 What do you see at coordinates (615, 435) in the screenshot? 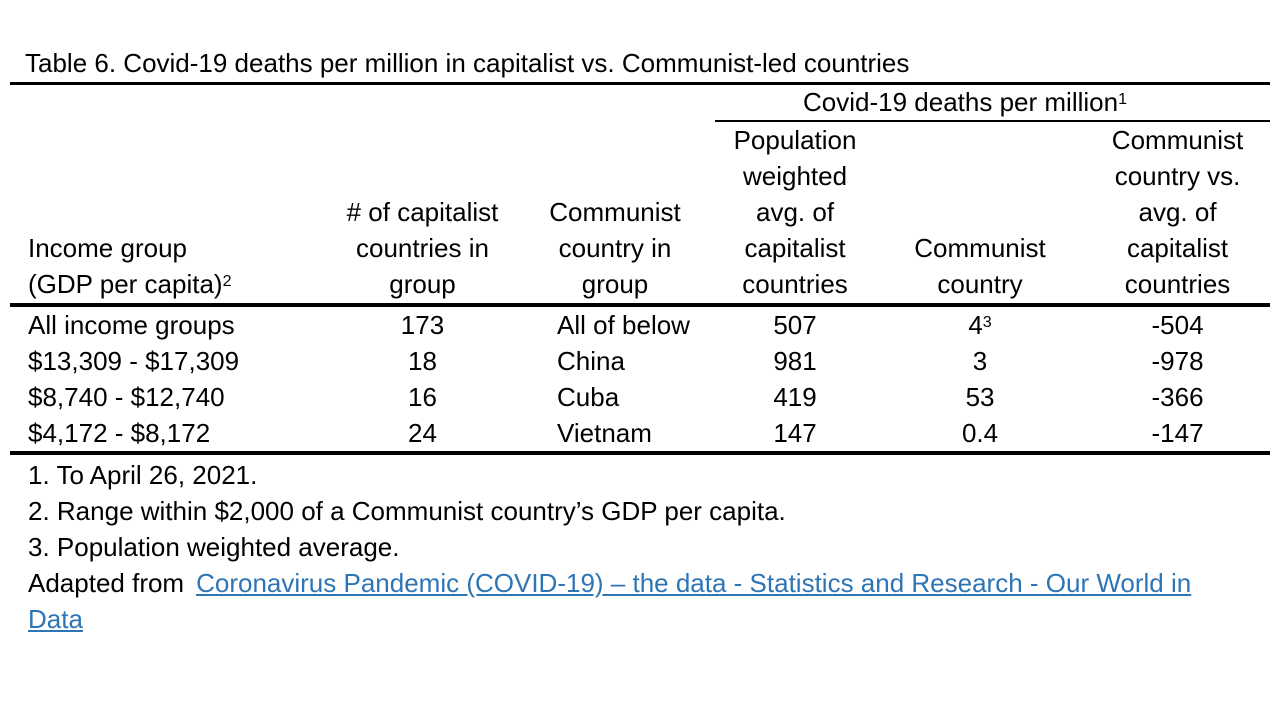
I see `cell-communist-country: Vietnam` at bounding box center [615, 435].